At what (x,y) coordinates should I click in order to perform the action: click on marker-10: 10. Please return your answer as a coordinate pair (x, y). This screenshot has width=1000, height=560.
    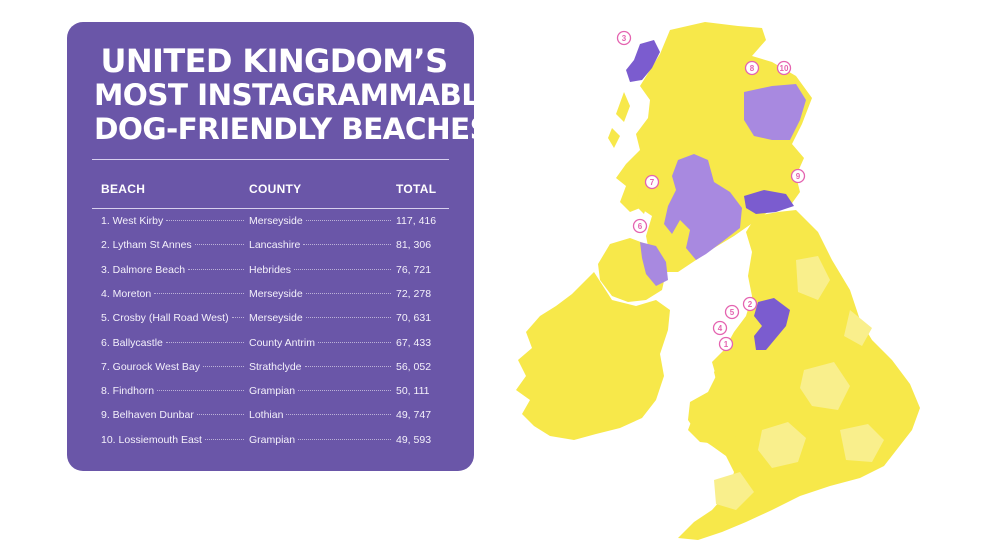
    Looking at the image, I should click on (784, 68).